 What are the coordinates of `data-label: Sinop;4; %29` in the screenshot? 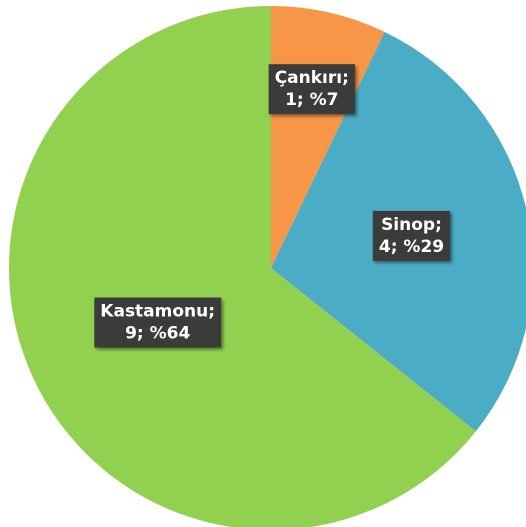 It's located at (411, 235).